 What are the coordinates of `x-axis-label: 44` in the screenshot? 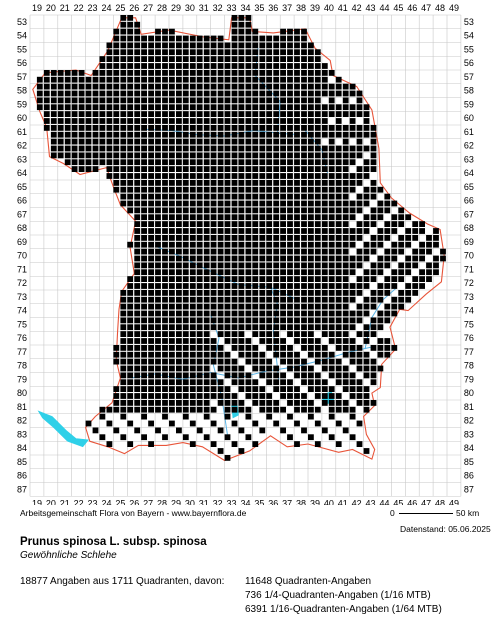 It's located at (384, 8).